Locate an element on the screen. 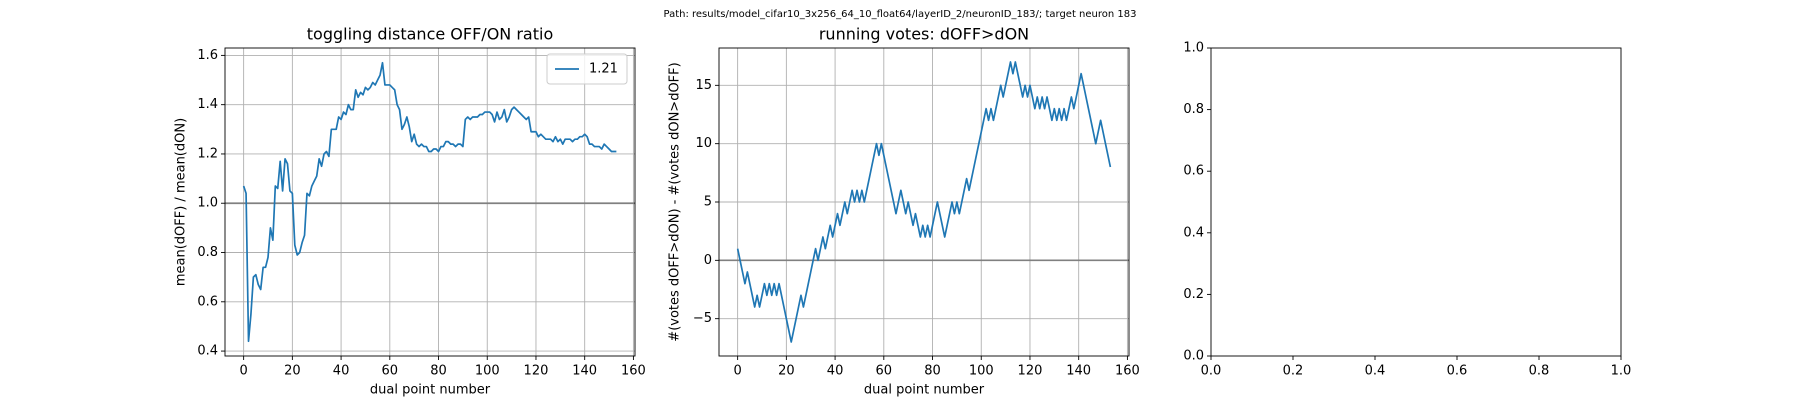  legend-label: 1.21 is located at coordinates (603, 69).